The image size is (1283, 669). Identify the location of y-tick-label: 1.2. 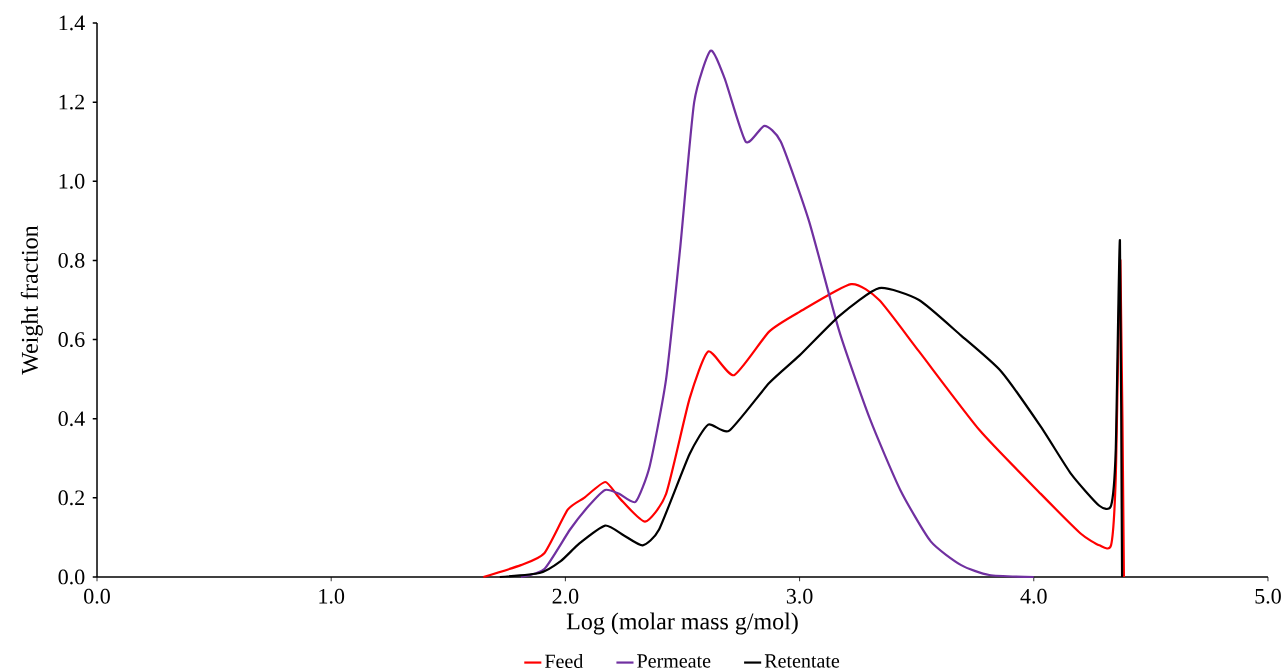
(71, 102).